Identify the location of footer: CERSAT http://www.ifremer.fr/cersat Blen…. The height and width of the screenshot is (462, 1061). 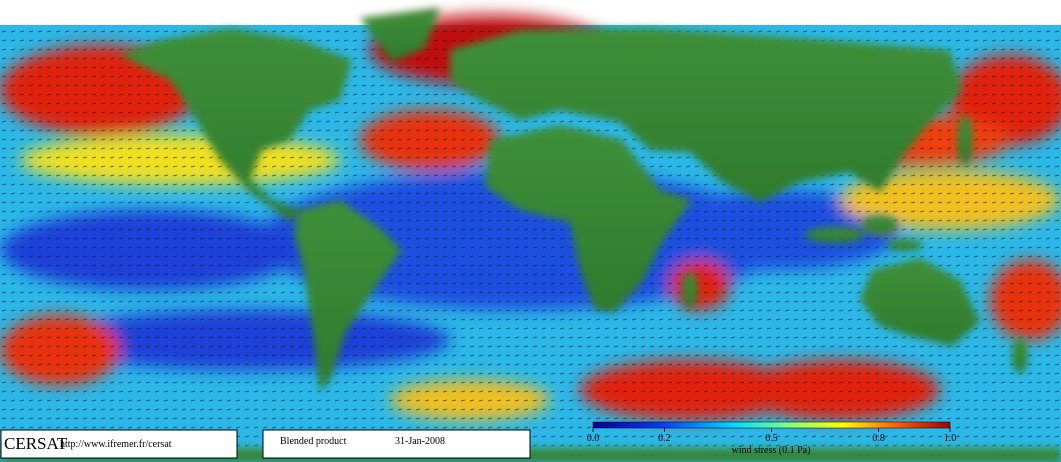
(265, 444).